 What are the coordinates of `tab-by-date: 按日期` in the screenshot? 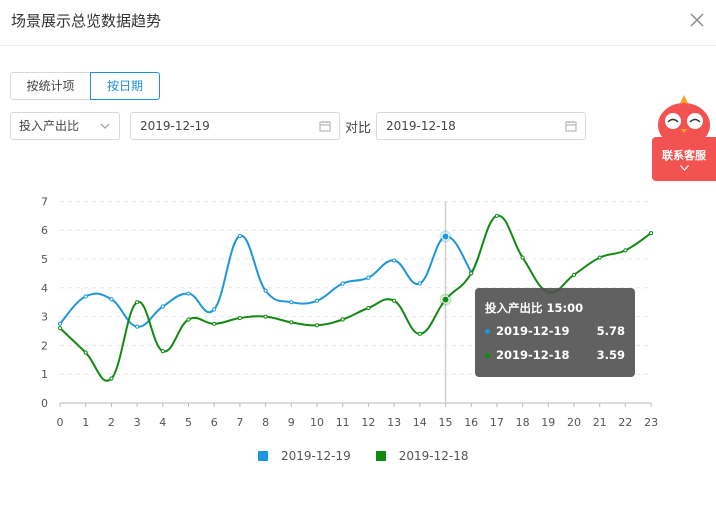 It's located at (125, 86).